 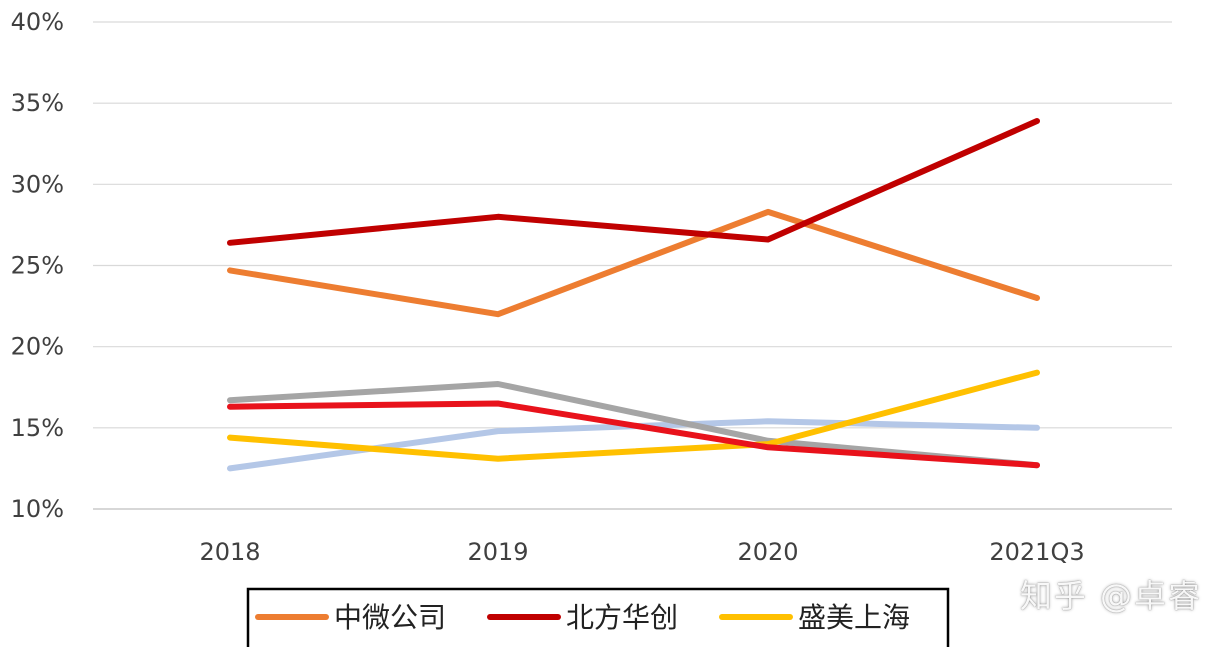 I want to click on x-tick-label: 2021Q3, so click(x=1036, y=552).